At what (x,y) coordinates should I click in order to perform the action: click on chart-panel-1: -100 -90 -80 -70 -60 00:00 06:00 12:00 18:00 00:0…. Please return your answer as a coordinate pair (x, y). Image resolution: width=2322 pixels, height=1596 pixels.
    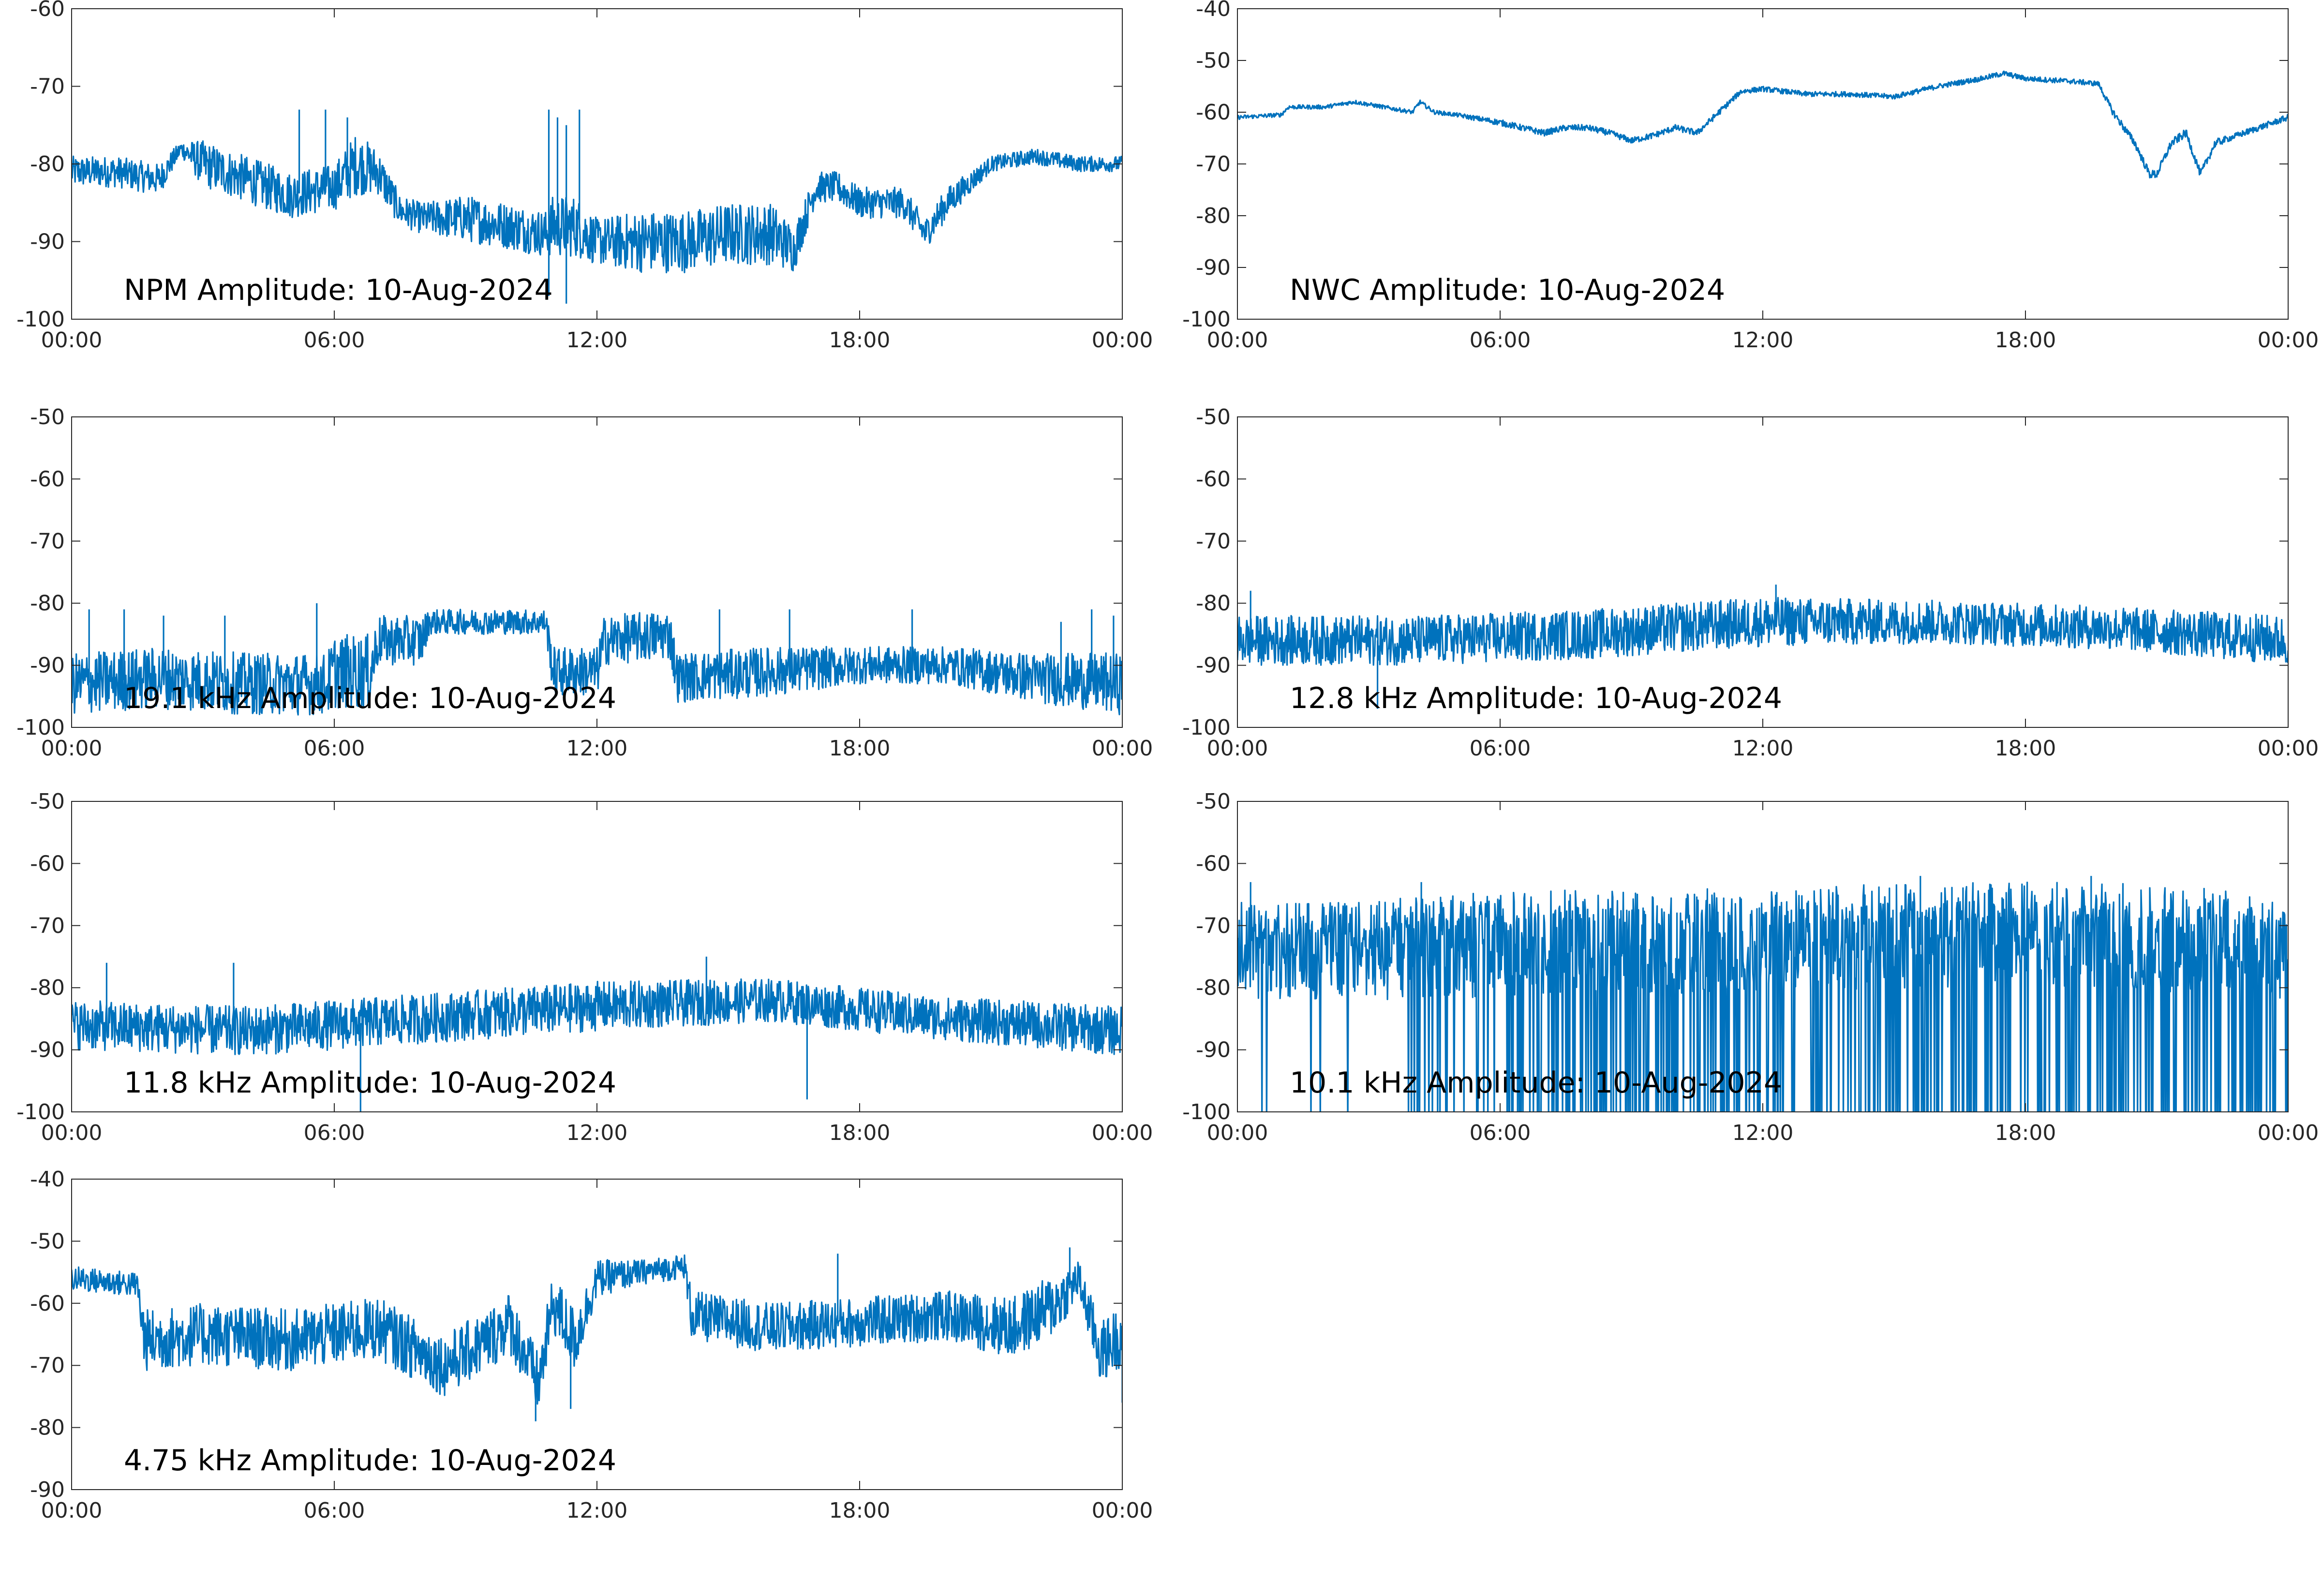
    Looking at the image, I should click on (584, 176).